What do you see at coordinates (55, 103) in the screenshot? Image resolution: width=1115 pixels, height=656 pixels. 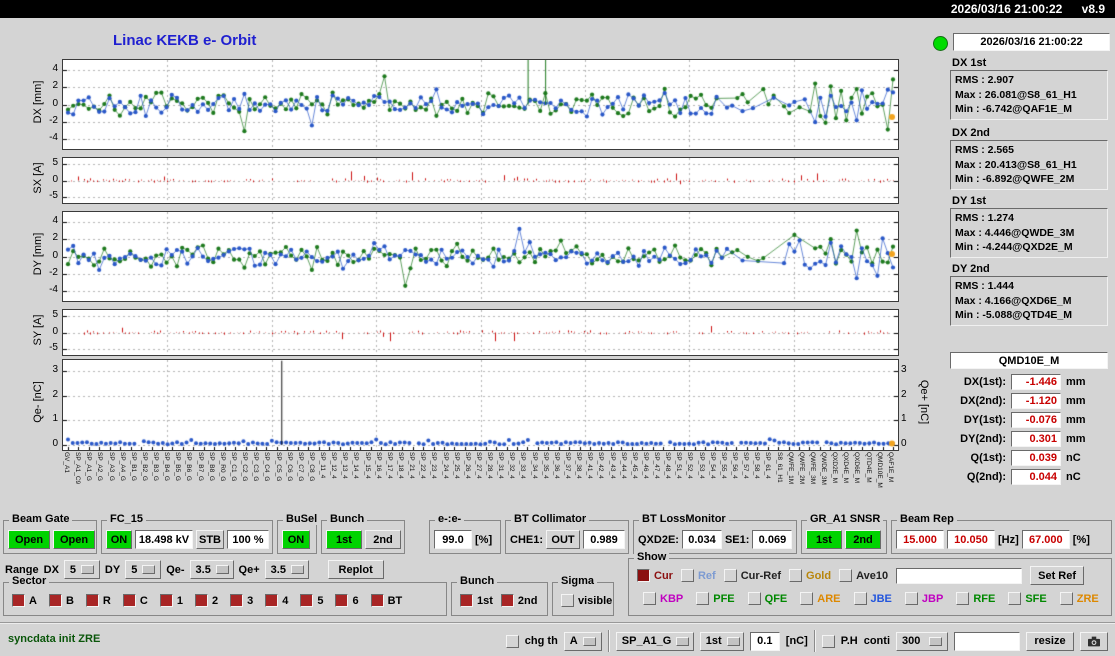 I see `dx-ytick: 0` at bounding box center [55, 103].